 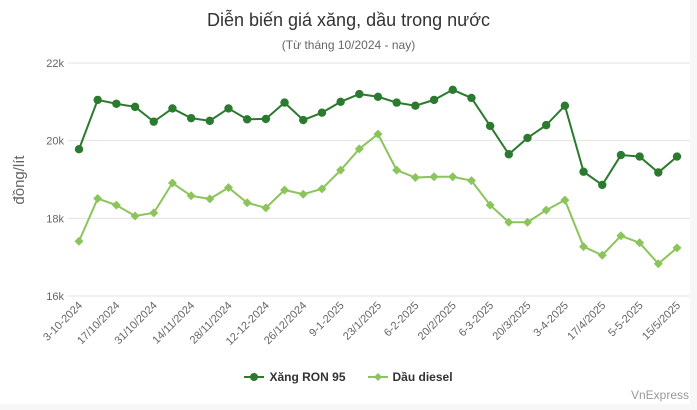 What do you see at coordinates (362, 321) in the screenshot?
I see `x-tick-label: 23/1/2025` at bounding box center [362, 321].